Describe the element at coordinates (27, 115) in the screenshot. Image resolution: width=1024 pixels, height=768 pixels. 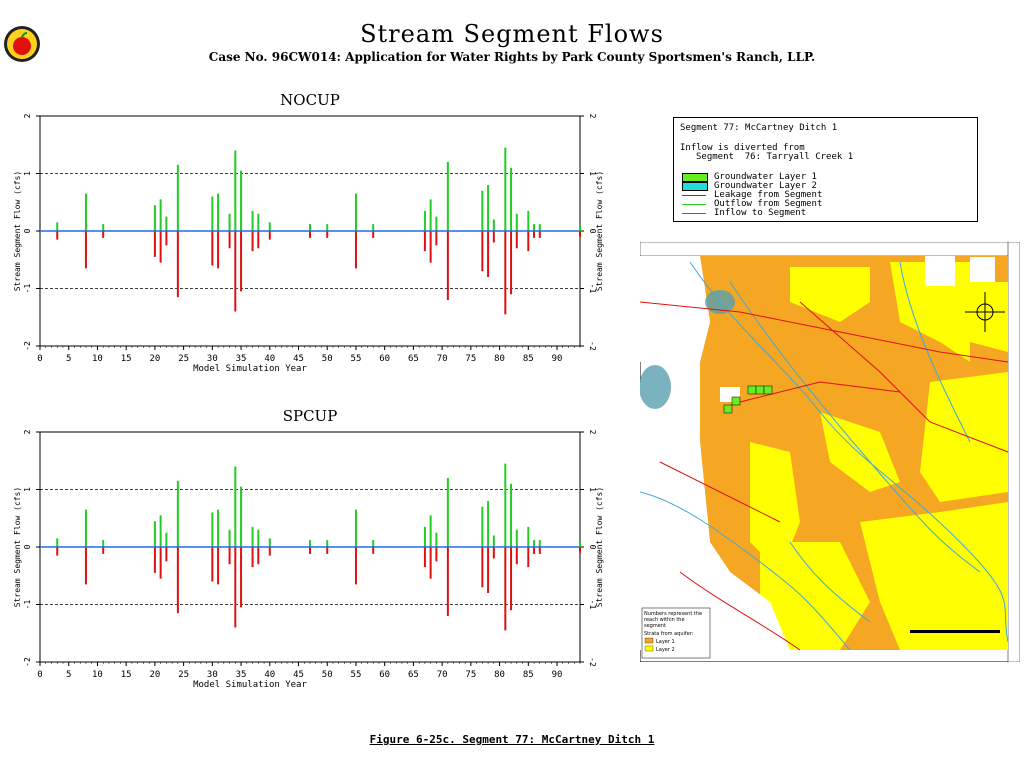
I see `y-tick-label: 2` at that location.